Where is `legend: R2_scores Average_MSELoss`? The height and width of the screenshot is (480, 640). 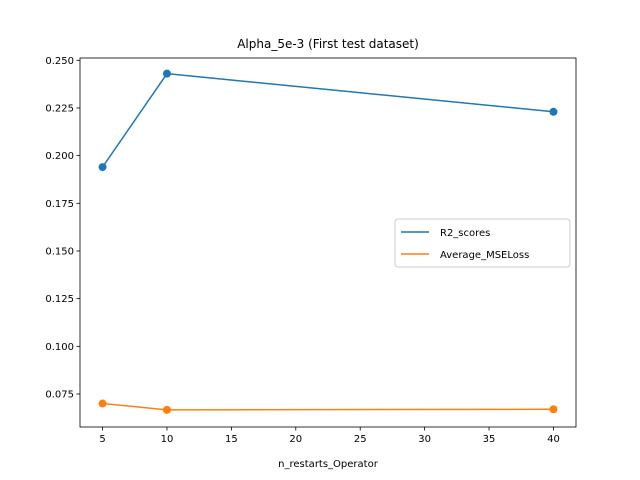 legend: R2_scores Average_MSELoss is located at coordinates (482, 243).